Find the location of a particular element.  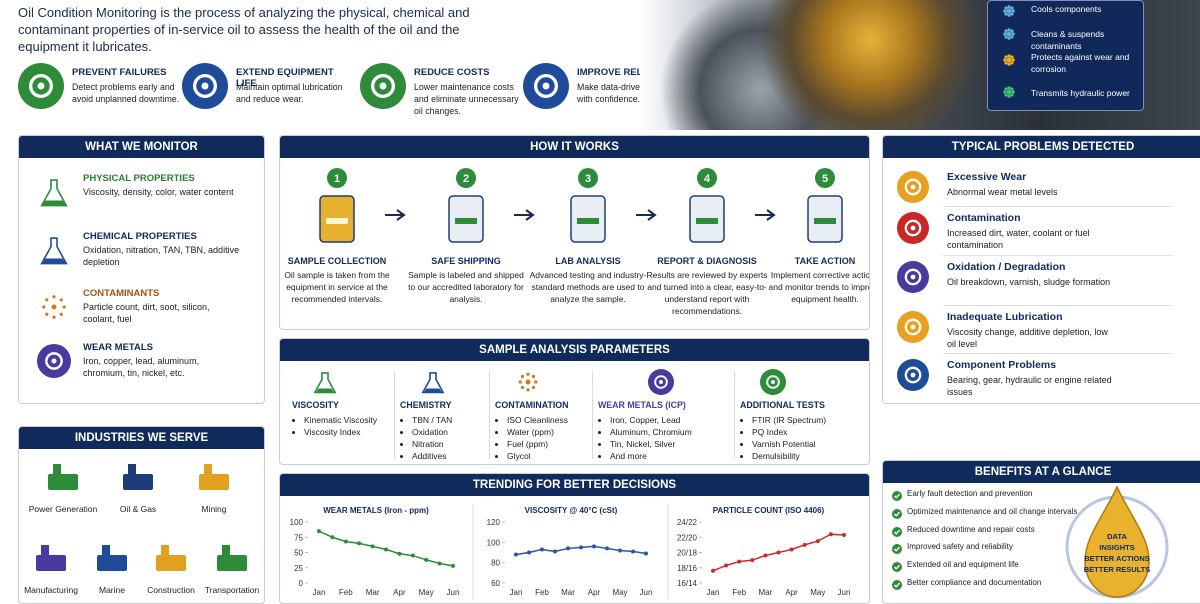

y-tick-label: 22/20 is located at coordinates (687, 537).